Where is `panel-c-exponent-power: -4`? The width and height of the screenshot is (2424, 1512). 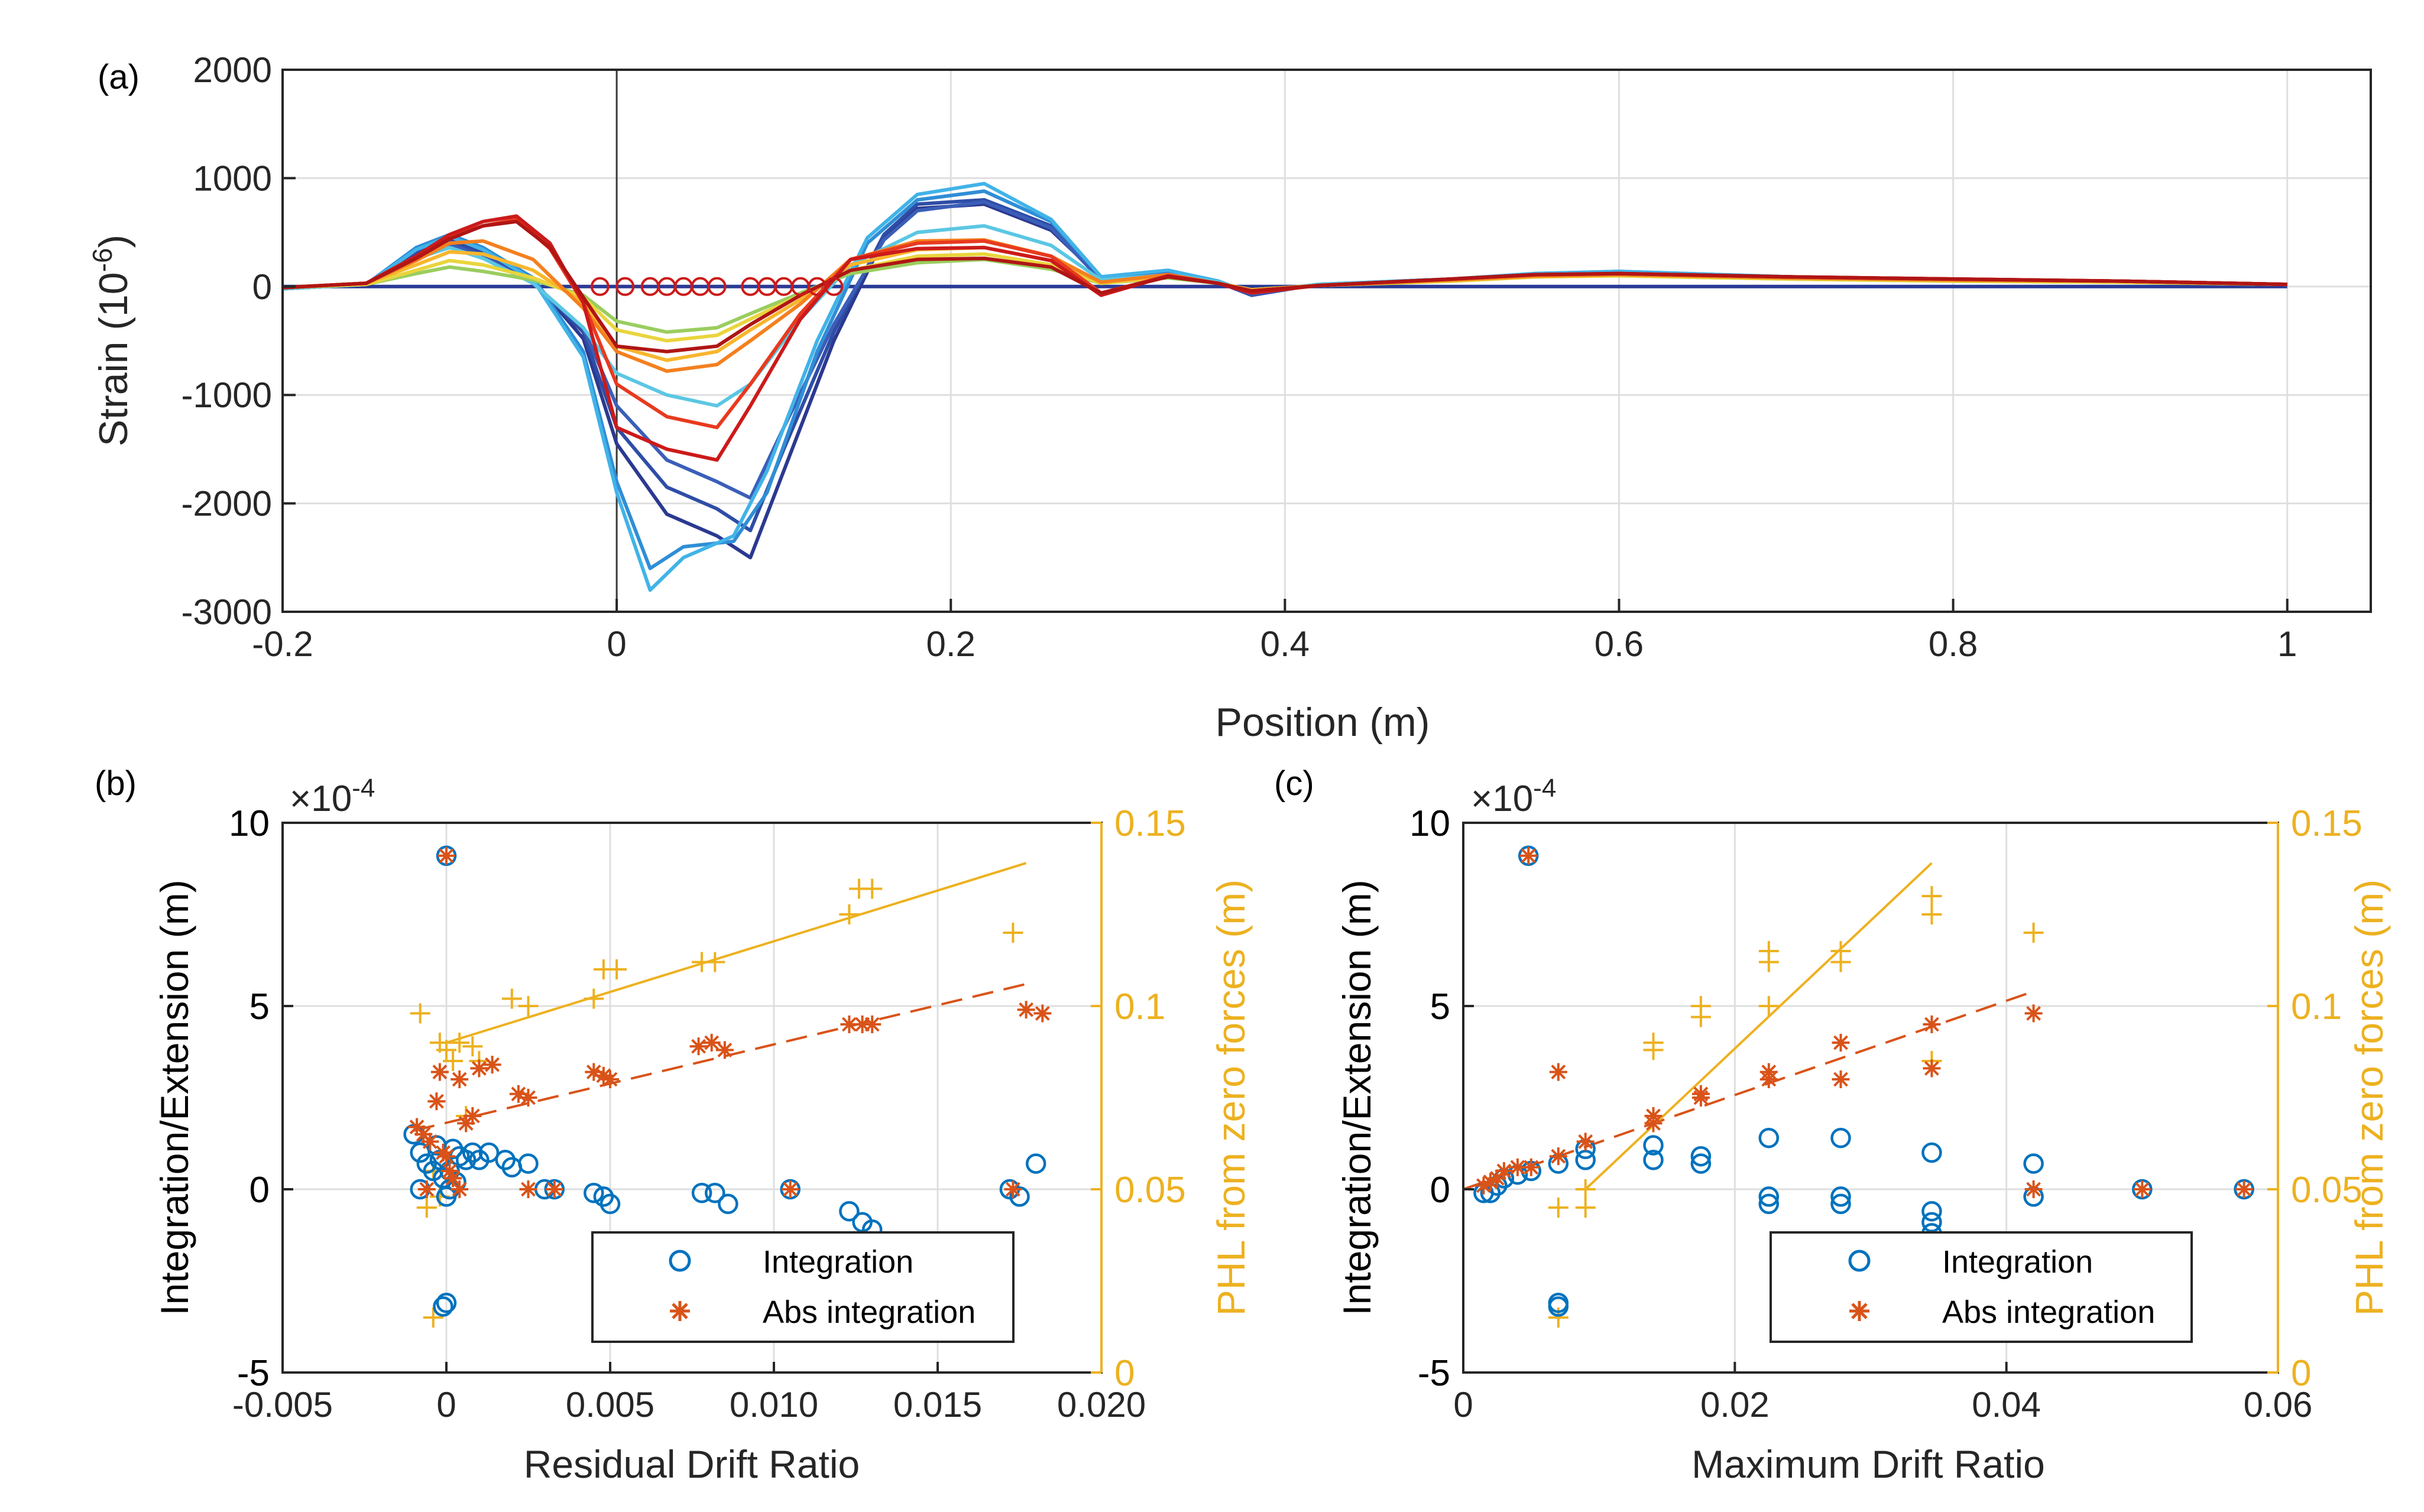
panel-c-exponent-power: -4 is located at coordinates (1544, 788).